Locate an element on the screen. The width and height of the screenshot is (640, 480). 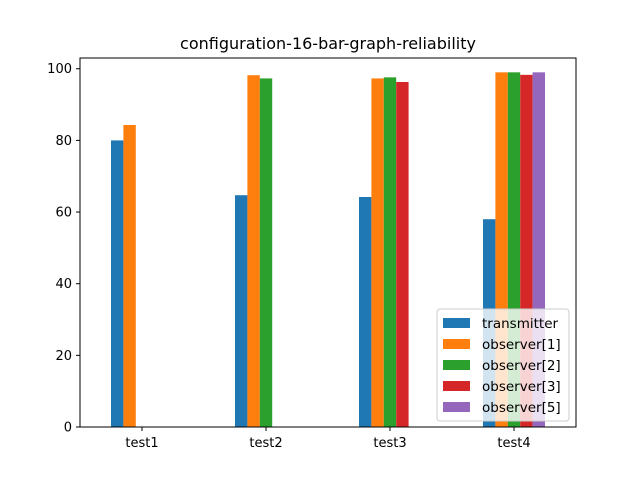
y-tick-label: 40 is located at coordinates (63, 284).